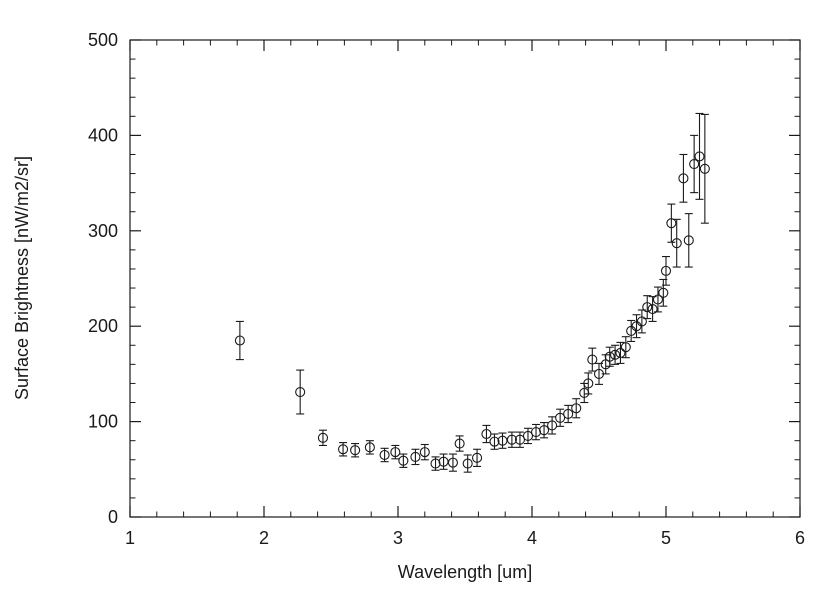 The height and width of the screenshot is (600, 840). I want to click on y-tick-label: 500, so click(103, 40).